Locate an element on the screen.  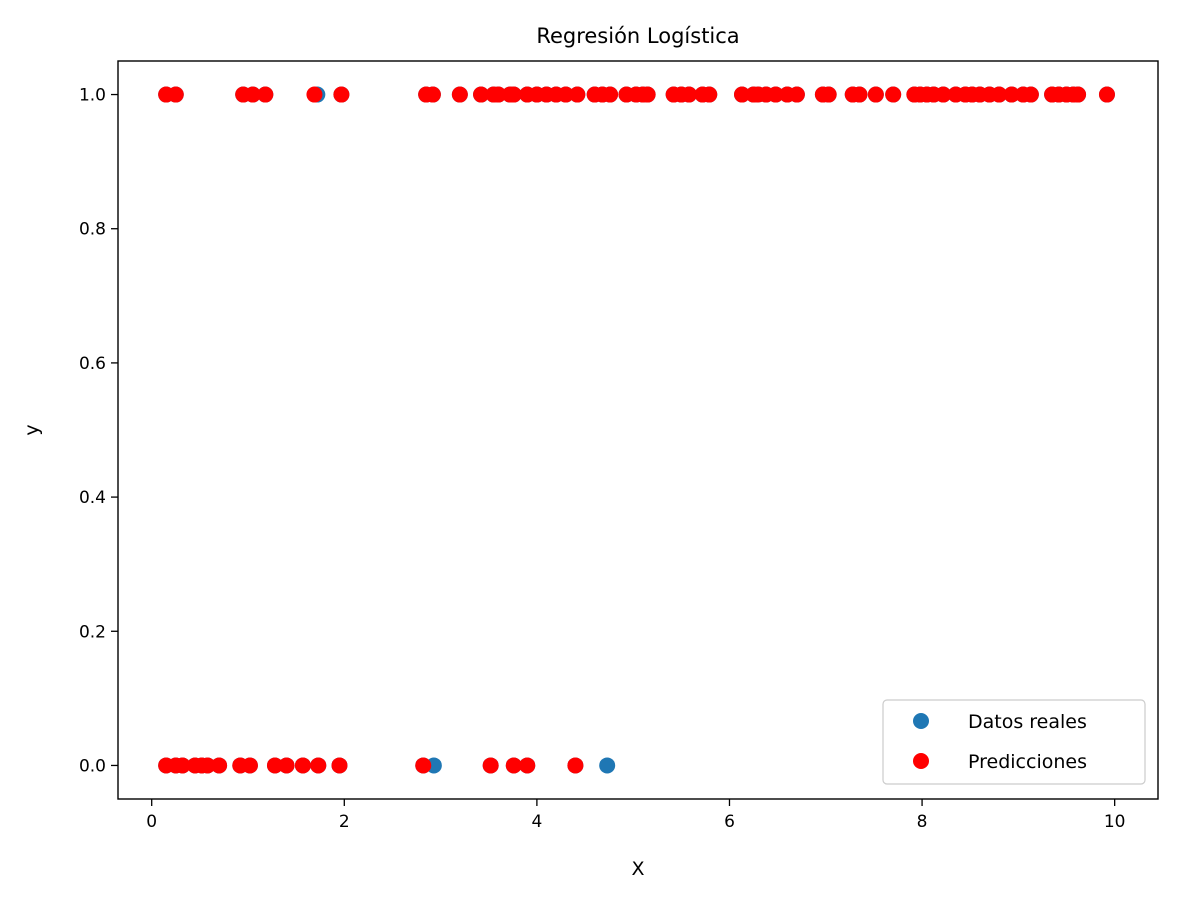
legend-marker-datos-reales is located at coordinates (921, 721).